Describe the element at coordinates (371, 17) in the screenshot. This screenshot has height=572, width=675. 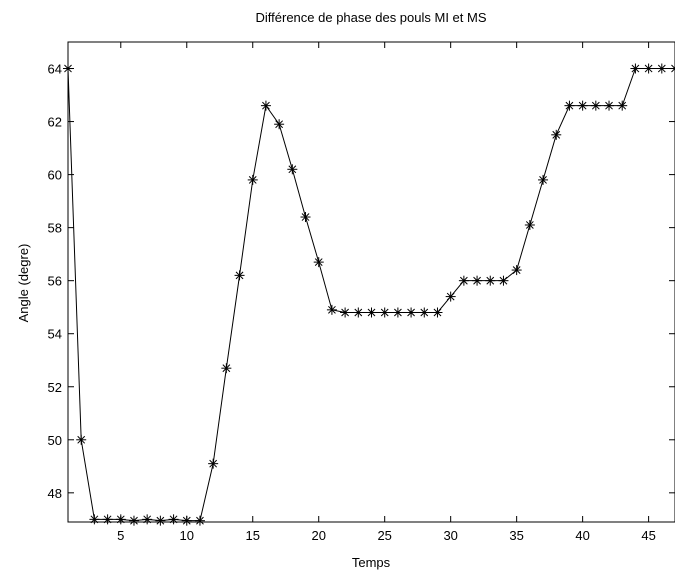
I see `chart-title: Différence de phase des pouls MI et MS` at that location.